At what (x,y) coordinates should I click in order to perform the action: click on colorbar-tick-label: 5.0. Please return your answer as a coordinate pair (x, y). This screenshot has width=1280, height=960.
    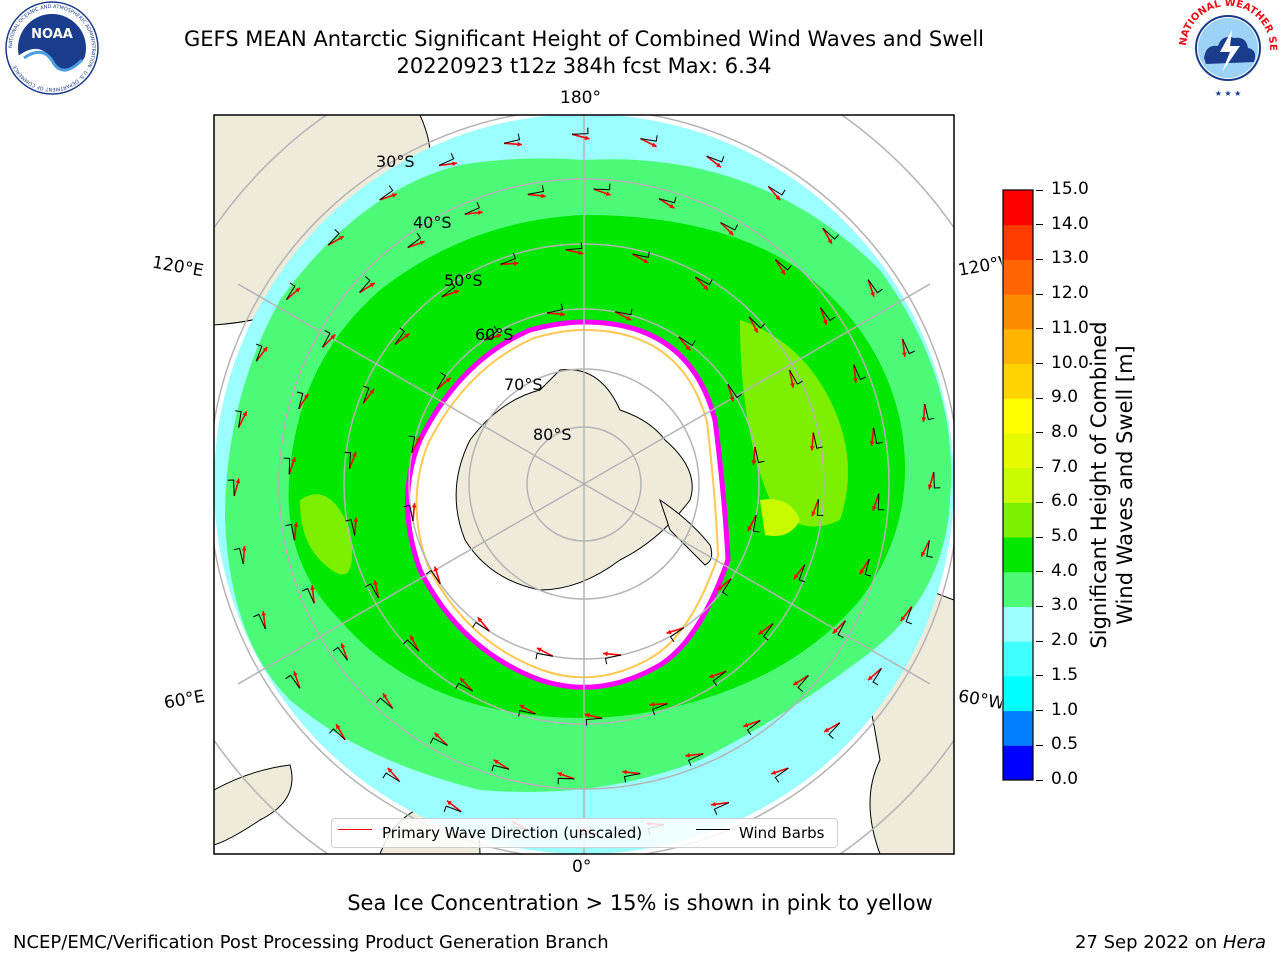
    Looking at the image, I should click on (1065, 536).